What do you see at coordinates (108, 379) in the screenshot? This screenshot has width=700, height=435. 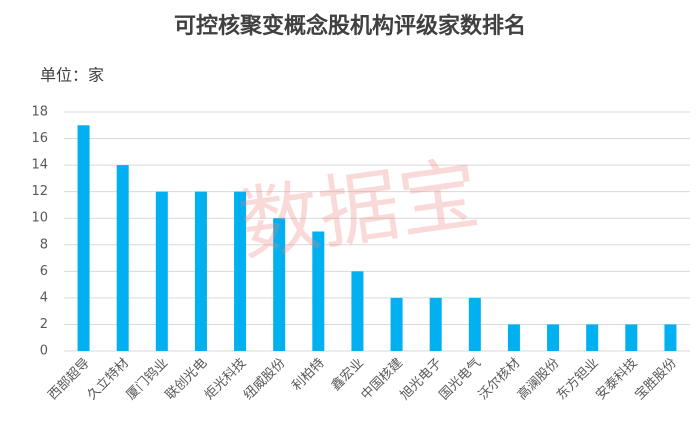 I see `x-tick-label: 久立特材` at bounding box center [108, 379].